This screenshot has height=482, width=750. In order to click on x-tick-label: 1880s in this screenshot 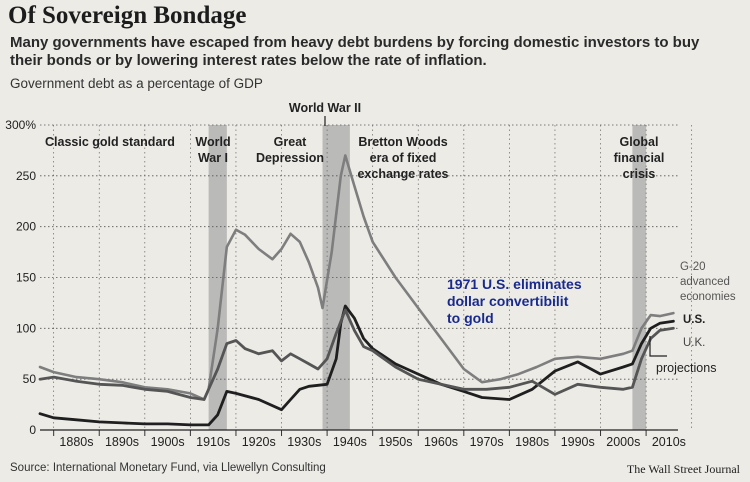, I will do `click(76, 442)`.